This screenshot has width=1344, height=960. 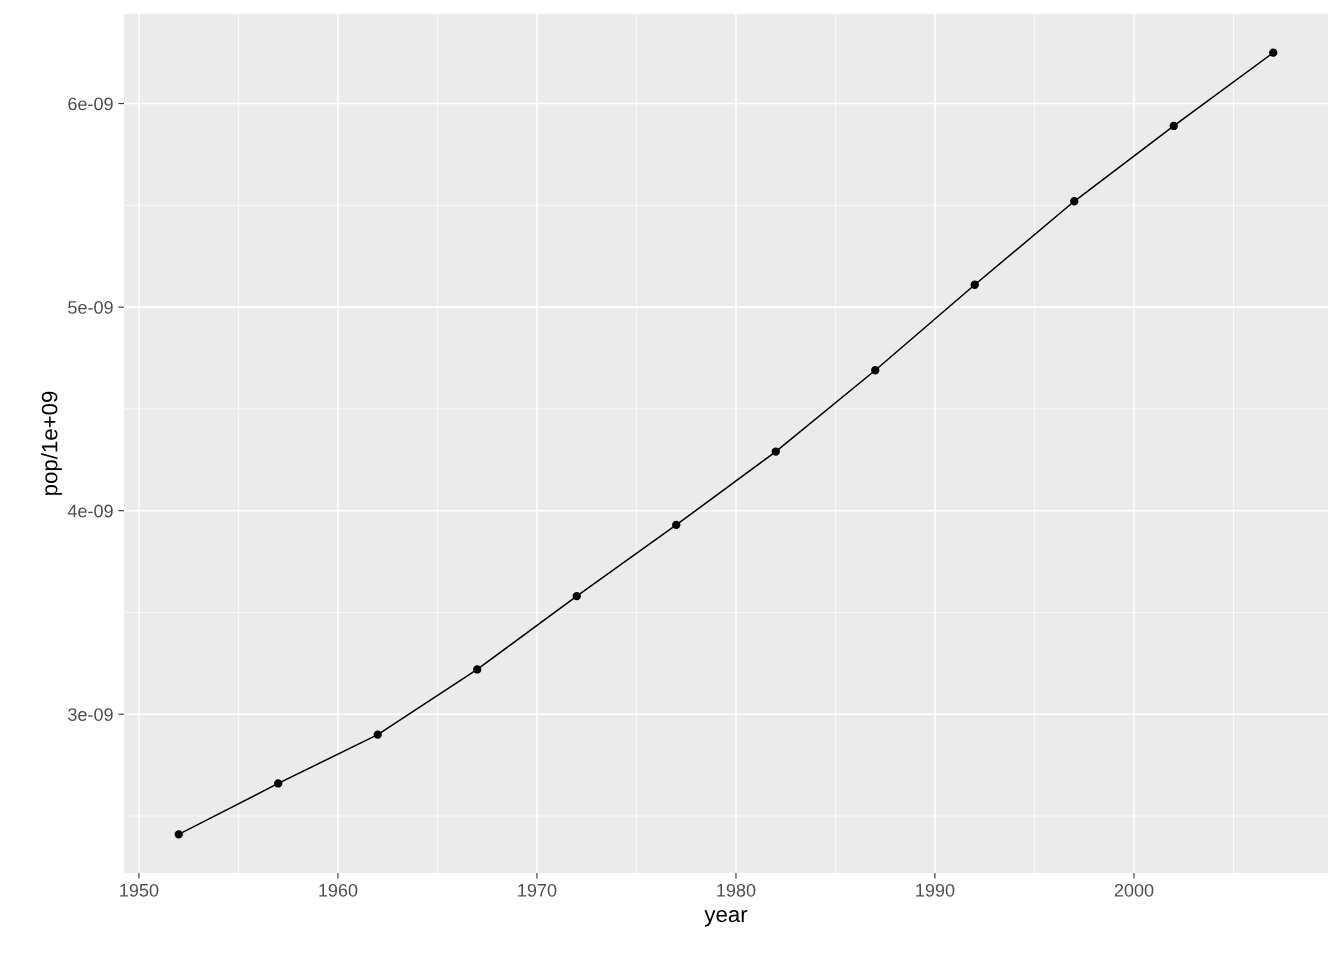 I want to click on y-tick-label: 3e-09, so click(x=90, y=714).